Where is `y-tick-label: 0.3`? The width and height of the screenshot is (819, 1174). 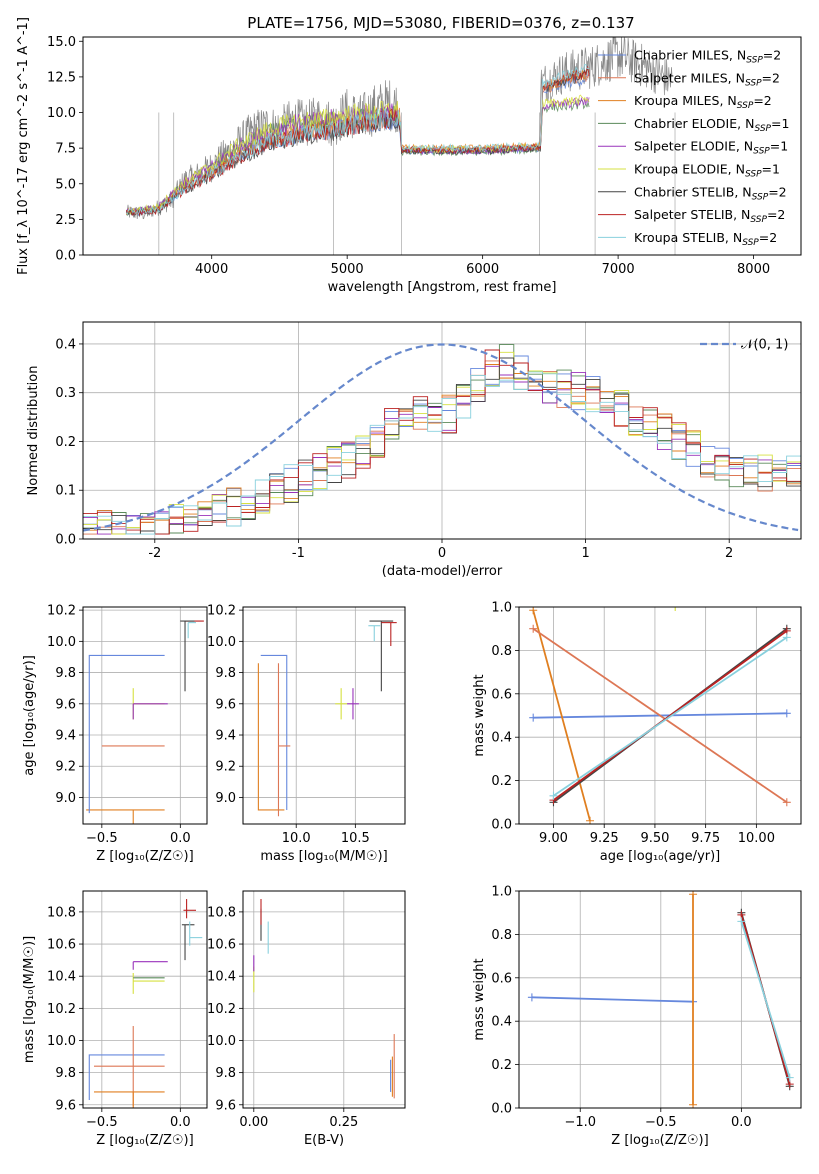 y-tick-label: 0.3 is located at coordinates (65, 393).